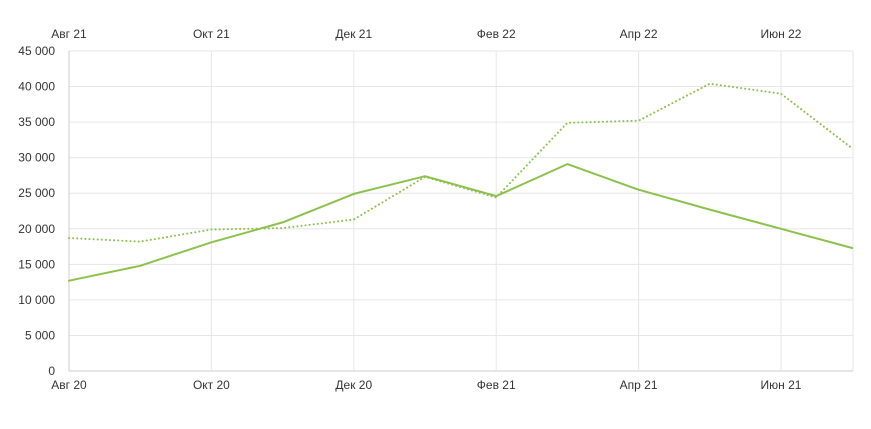  What do you see at coordinates (36, 300) in the screenshot?
I see `y-tick-label: 10 000` at bounding box center [36, 300].